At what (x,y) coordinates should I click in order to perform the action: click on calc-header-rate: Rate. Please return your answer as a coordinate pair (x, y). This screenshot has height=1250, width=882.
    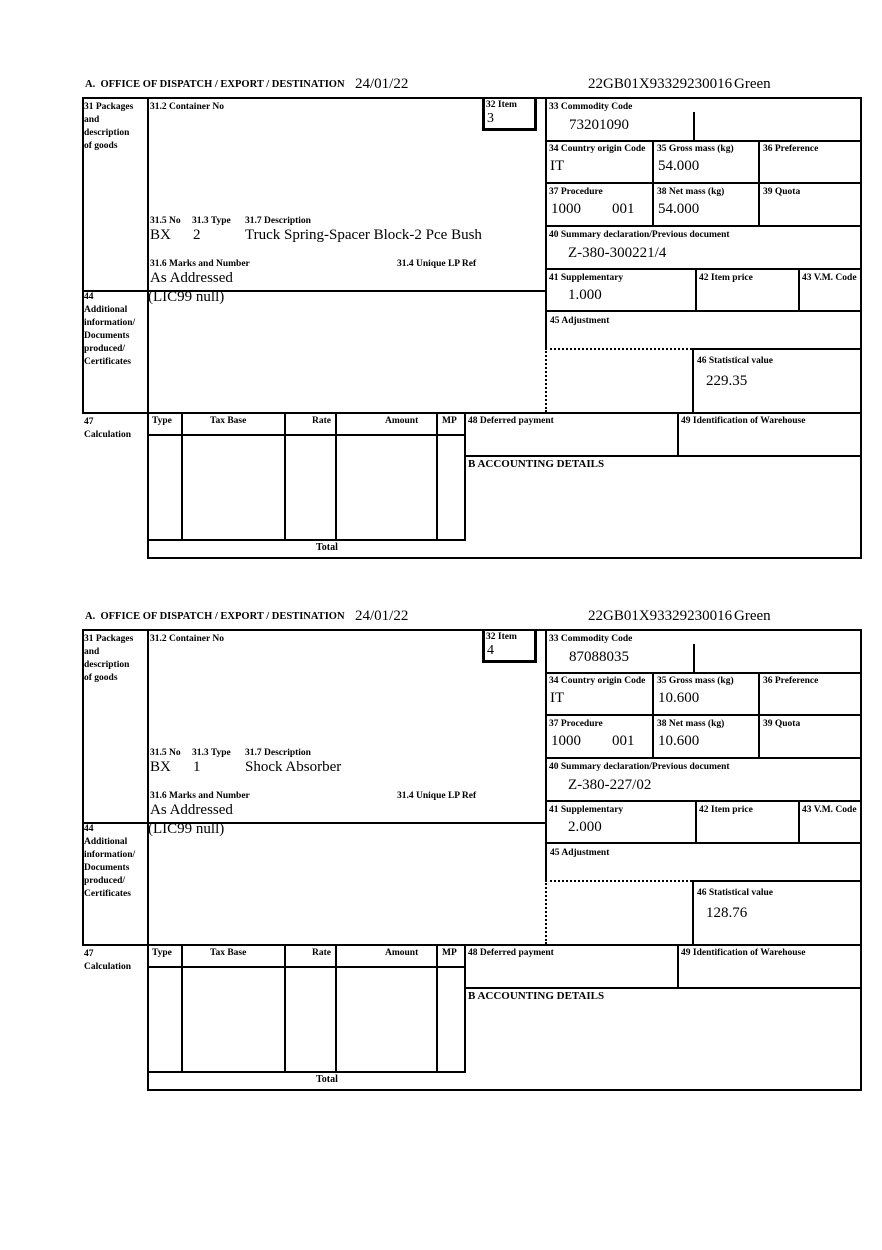
    Looking at the image, I should click on (321, 953).